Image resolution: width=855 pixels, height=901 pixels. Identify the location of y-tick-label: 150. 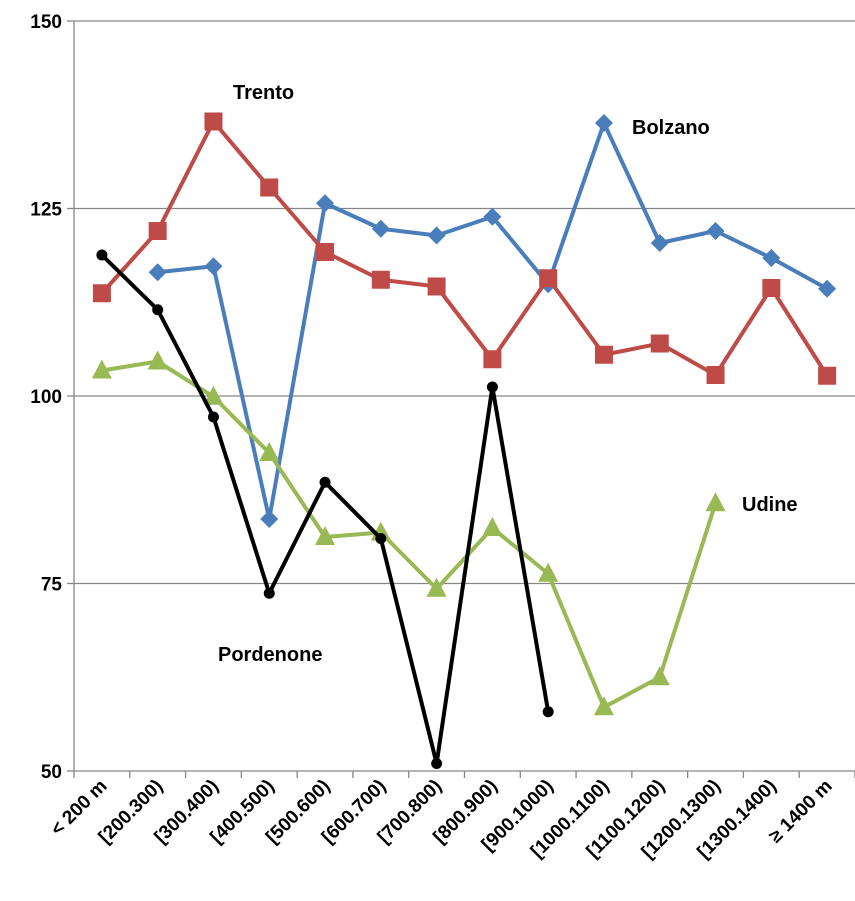
(46, 22).